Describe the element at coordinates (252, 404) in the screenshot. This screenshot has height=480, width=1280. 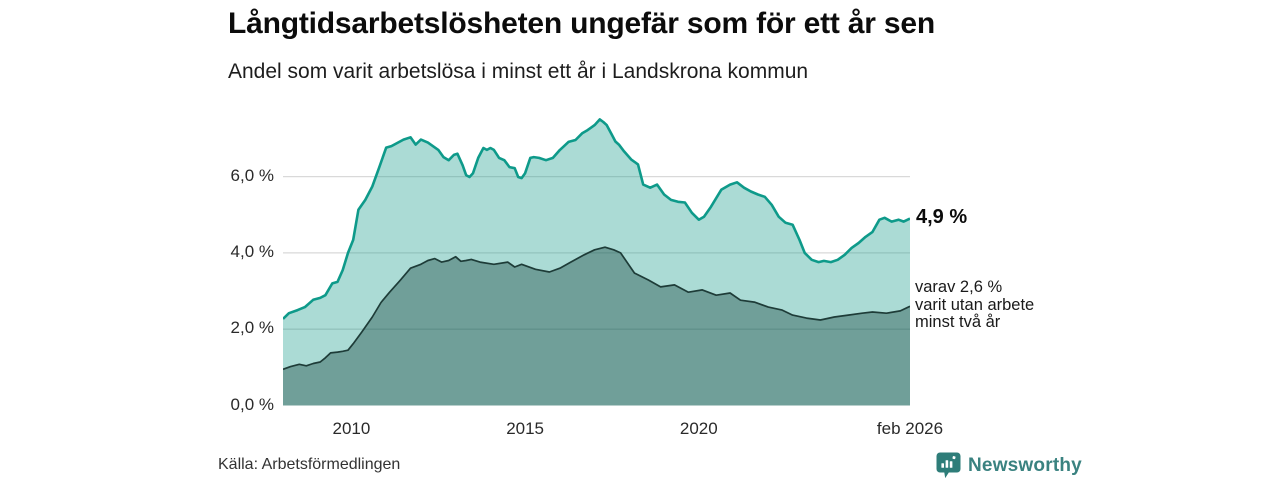
I see `y-tick-label: 0,0 %` at that location.